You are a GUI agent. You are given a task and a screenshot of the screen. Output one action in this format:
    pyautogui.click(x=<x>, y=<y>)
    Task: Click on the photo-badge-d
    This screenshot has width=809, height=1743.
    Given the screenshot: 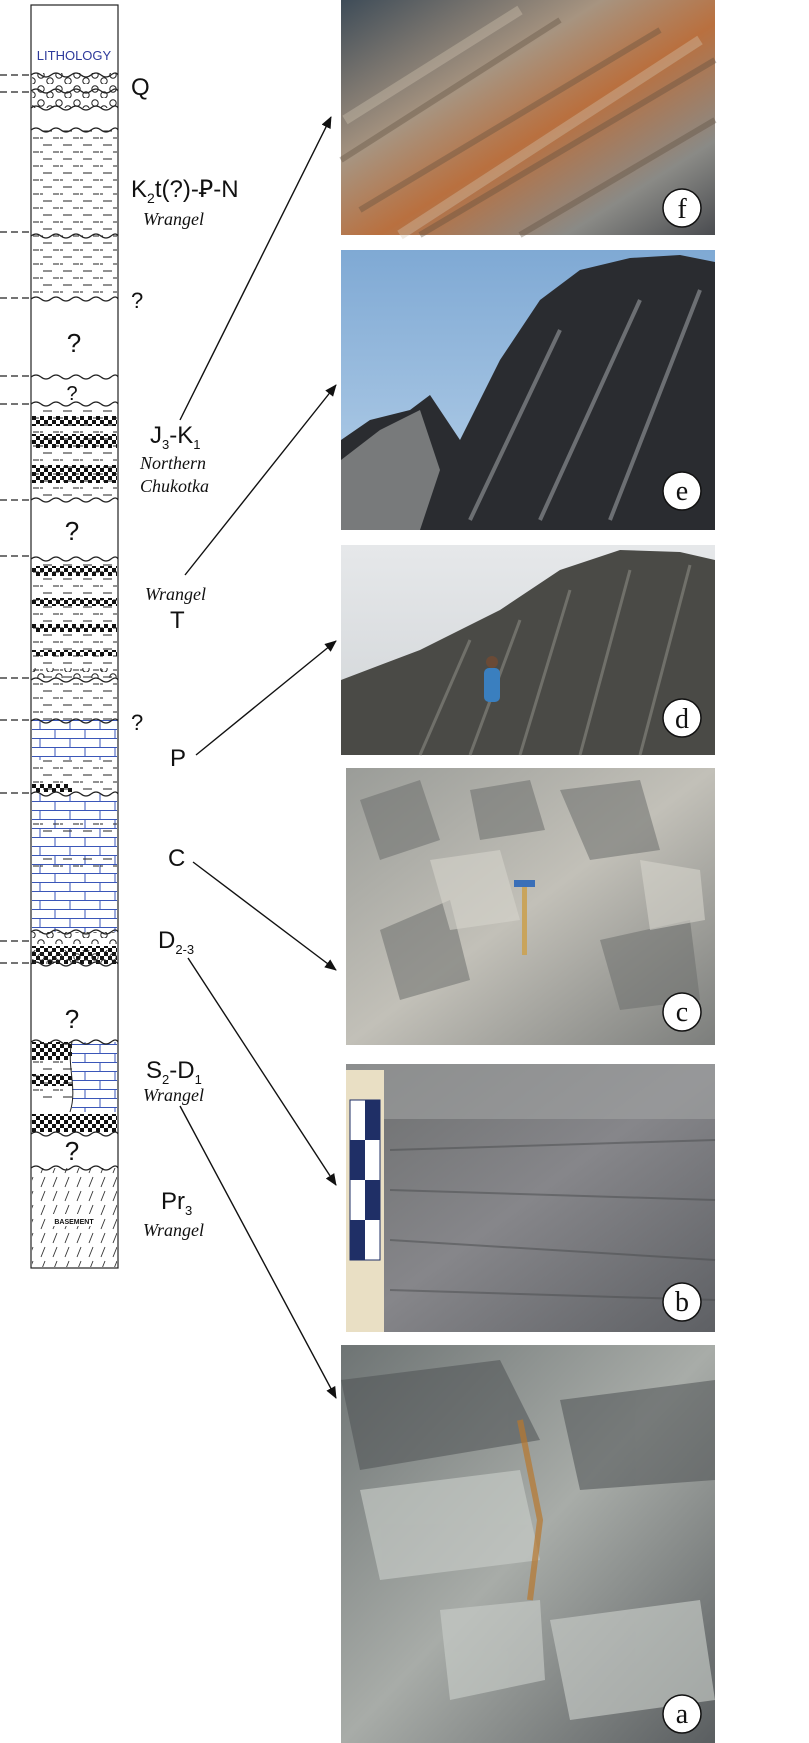 What is the action you would take?
    pyautogui.click(x=682, y=718)
    